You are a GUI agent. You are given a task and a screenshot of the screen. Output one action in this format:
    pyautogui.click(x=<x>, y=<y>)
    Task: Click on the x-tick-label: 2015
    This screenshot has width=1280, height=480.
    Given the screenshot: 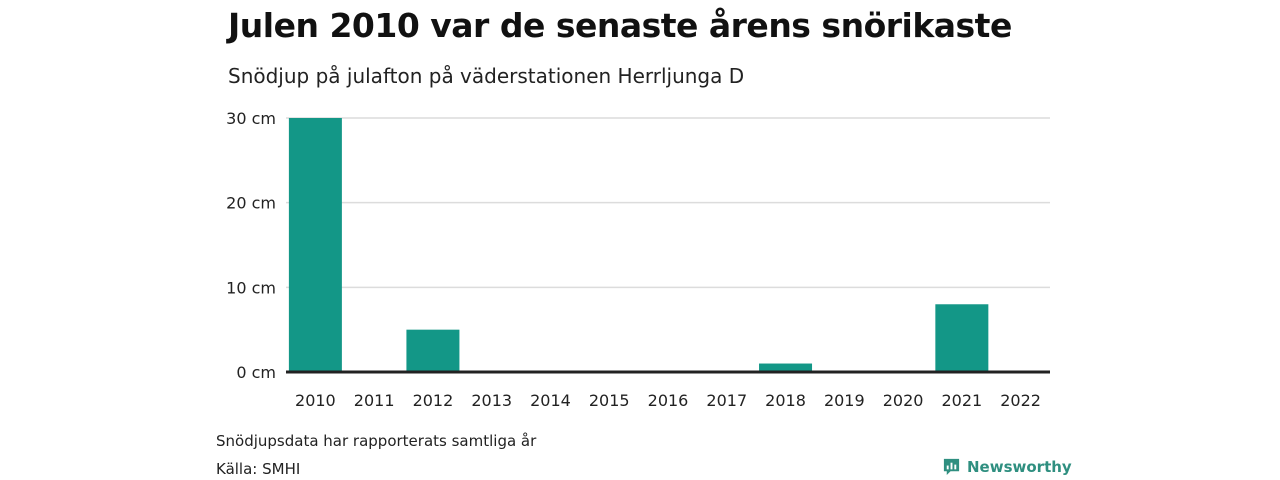 What is the action you would take?
    pyautogui.click(x=609, y=400)
    